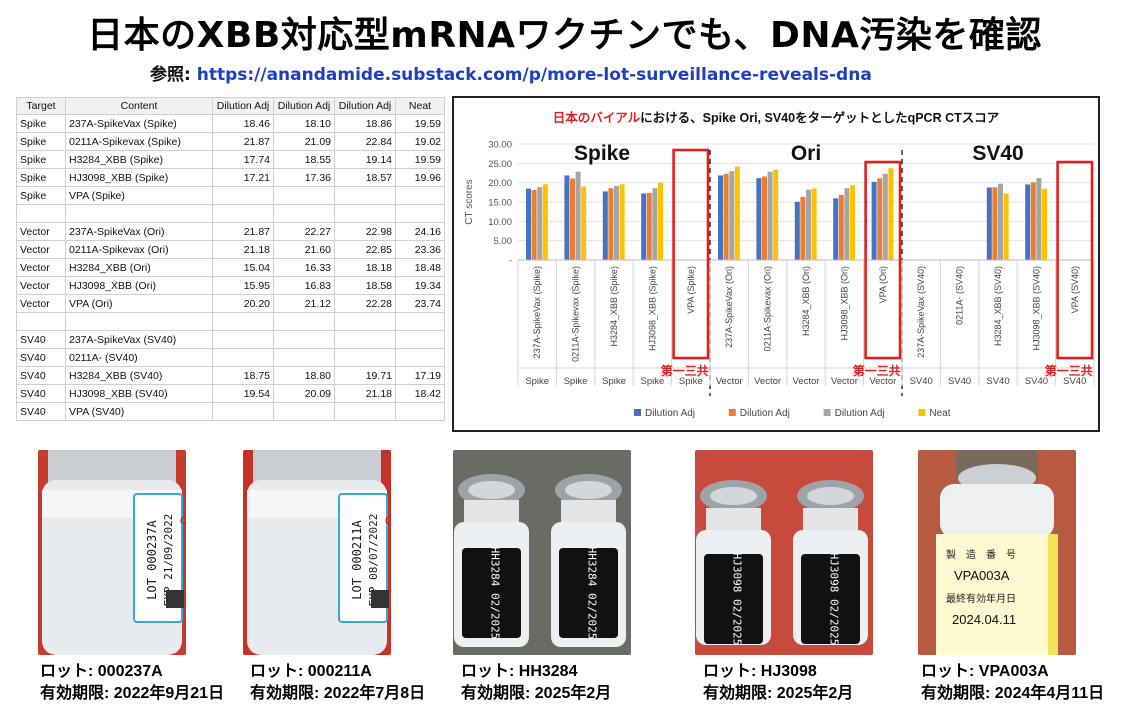 The image size is (1129, 712). Describe the element at coordinates (304, 303) in the screenshot. I see `table-cell: 21.12` at that location.